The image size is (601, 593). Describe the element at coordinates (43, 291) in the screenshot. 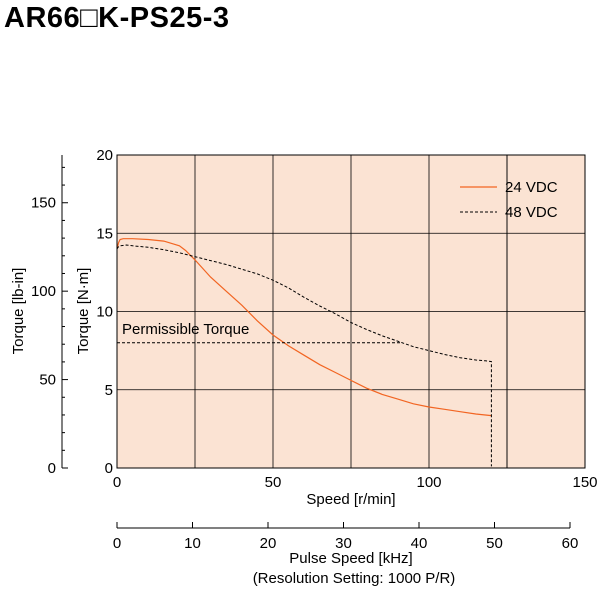

I see `y2-tick-label: 100` at that location.